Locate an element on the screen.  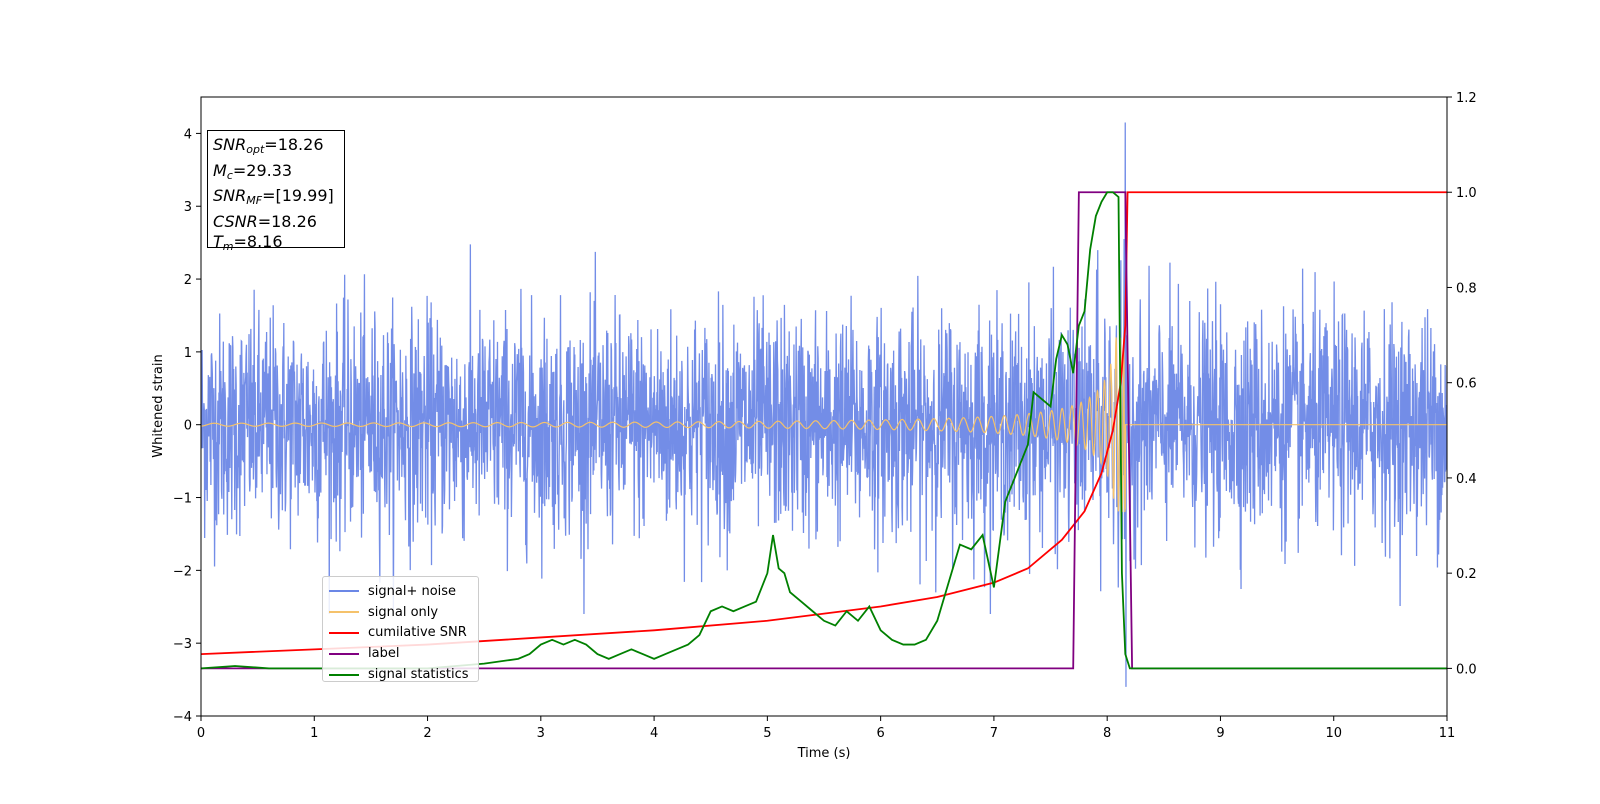
x-tick-label: 3 is located at coordinates (541, 733).